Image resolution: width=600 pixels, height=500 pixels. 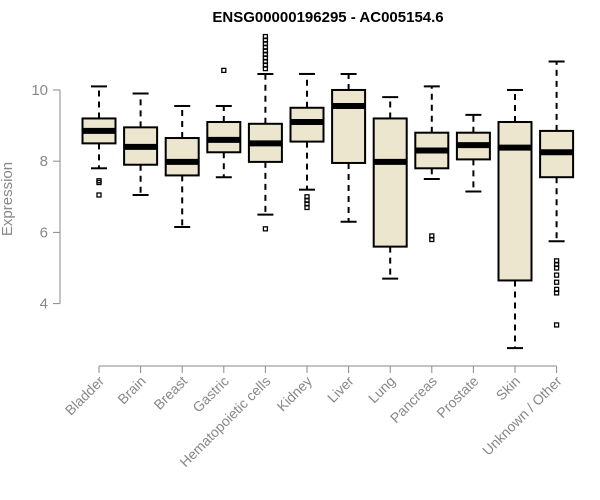 What do you see at coordinates (85, 396) in the screenshot?
I see `x-tick-label: Bladder` at bounding box center [85, 396].